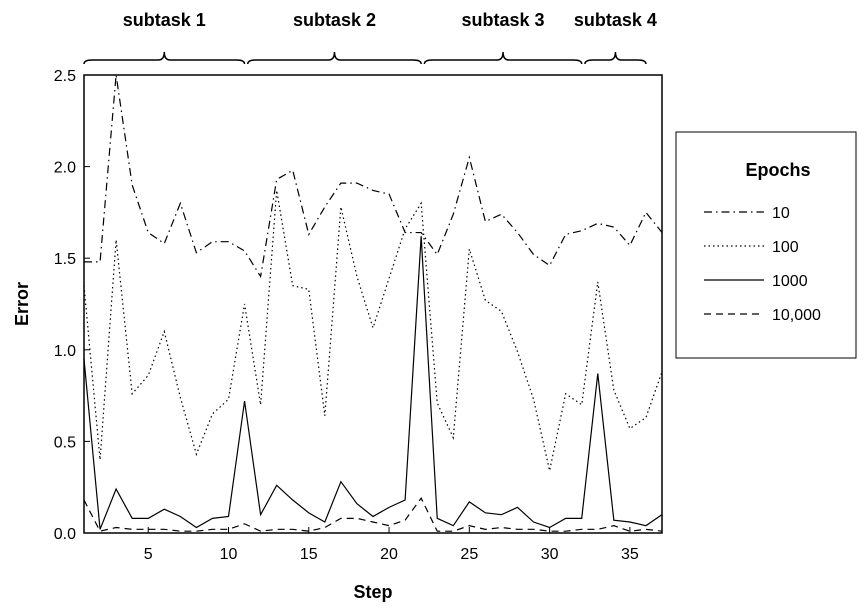 The height and width of the screenshot is (610, 865). I want to click on x-tick-label: 30, so click(550, 554).